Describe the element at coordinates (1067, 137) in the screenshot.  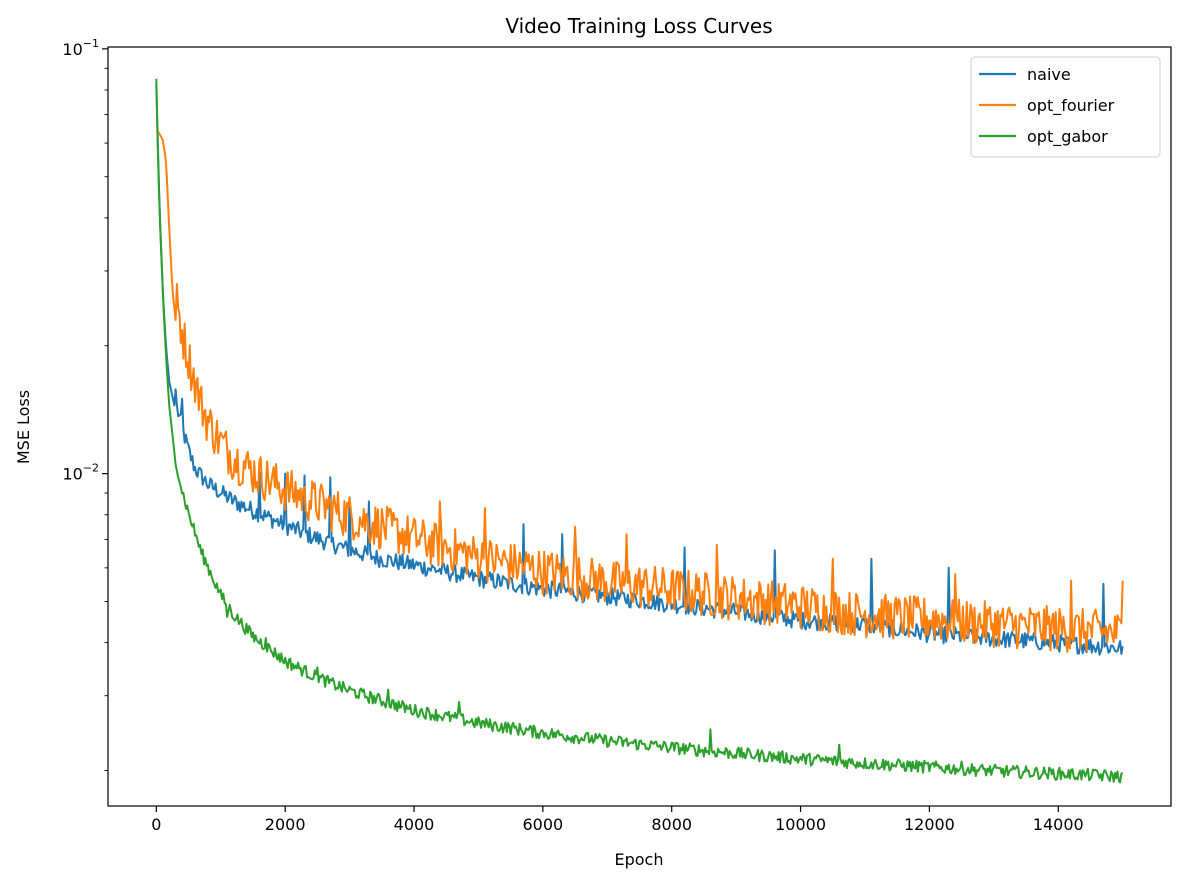
I see `legend-label-opt_gabor: opt_gabor` at that location.